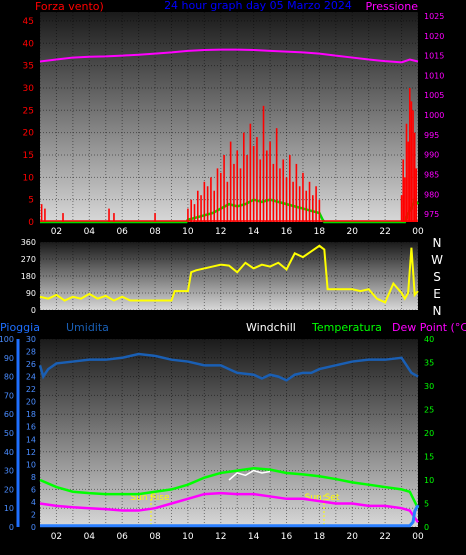 This screenshot has height=555, width=466. Describe the element at coordinates (29, 178) in the screenshot. I see `wind-y-tick-label: 10` at that location.